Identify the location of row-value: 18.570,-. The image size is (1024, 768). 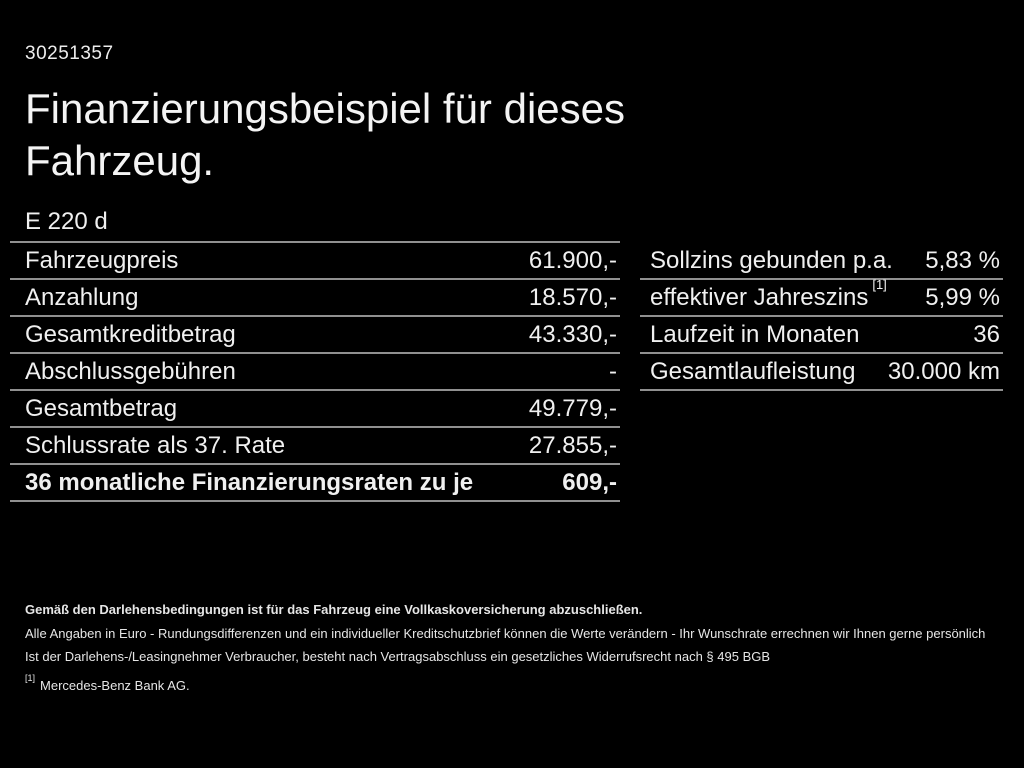
(572, 297).